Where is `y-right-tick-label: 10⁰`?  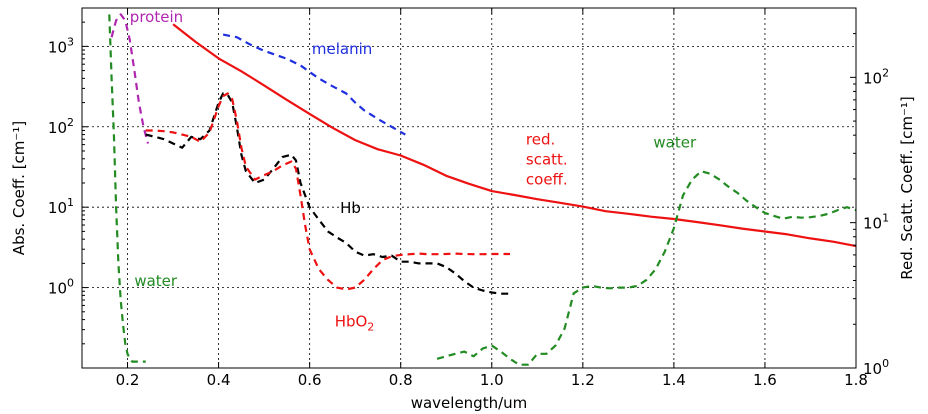 y-right-tick-label: 10⁰ is located at coordinates (876, 367).